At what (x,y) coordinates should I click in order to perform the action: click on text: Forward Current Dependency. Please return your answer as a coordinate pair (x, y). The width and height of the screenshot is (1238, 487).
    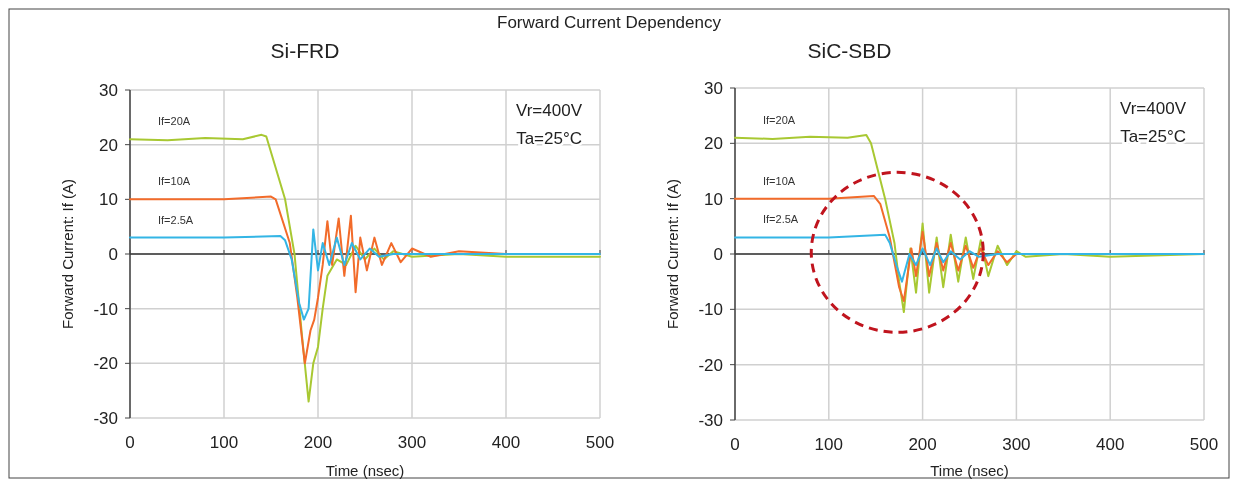
    Looking at the image, I should click on (609, 22).